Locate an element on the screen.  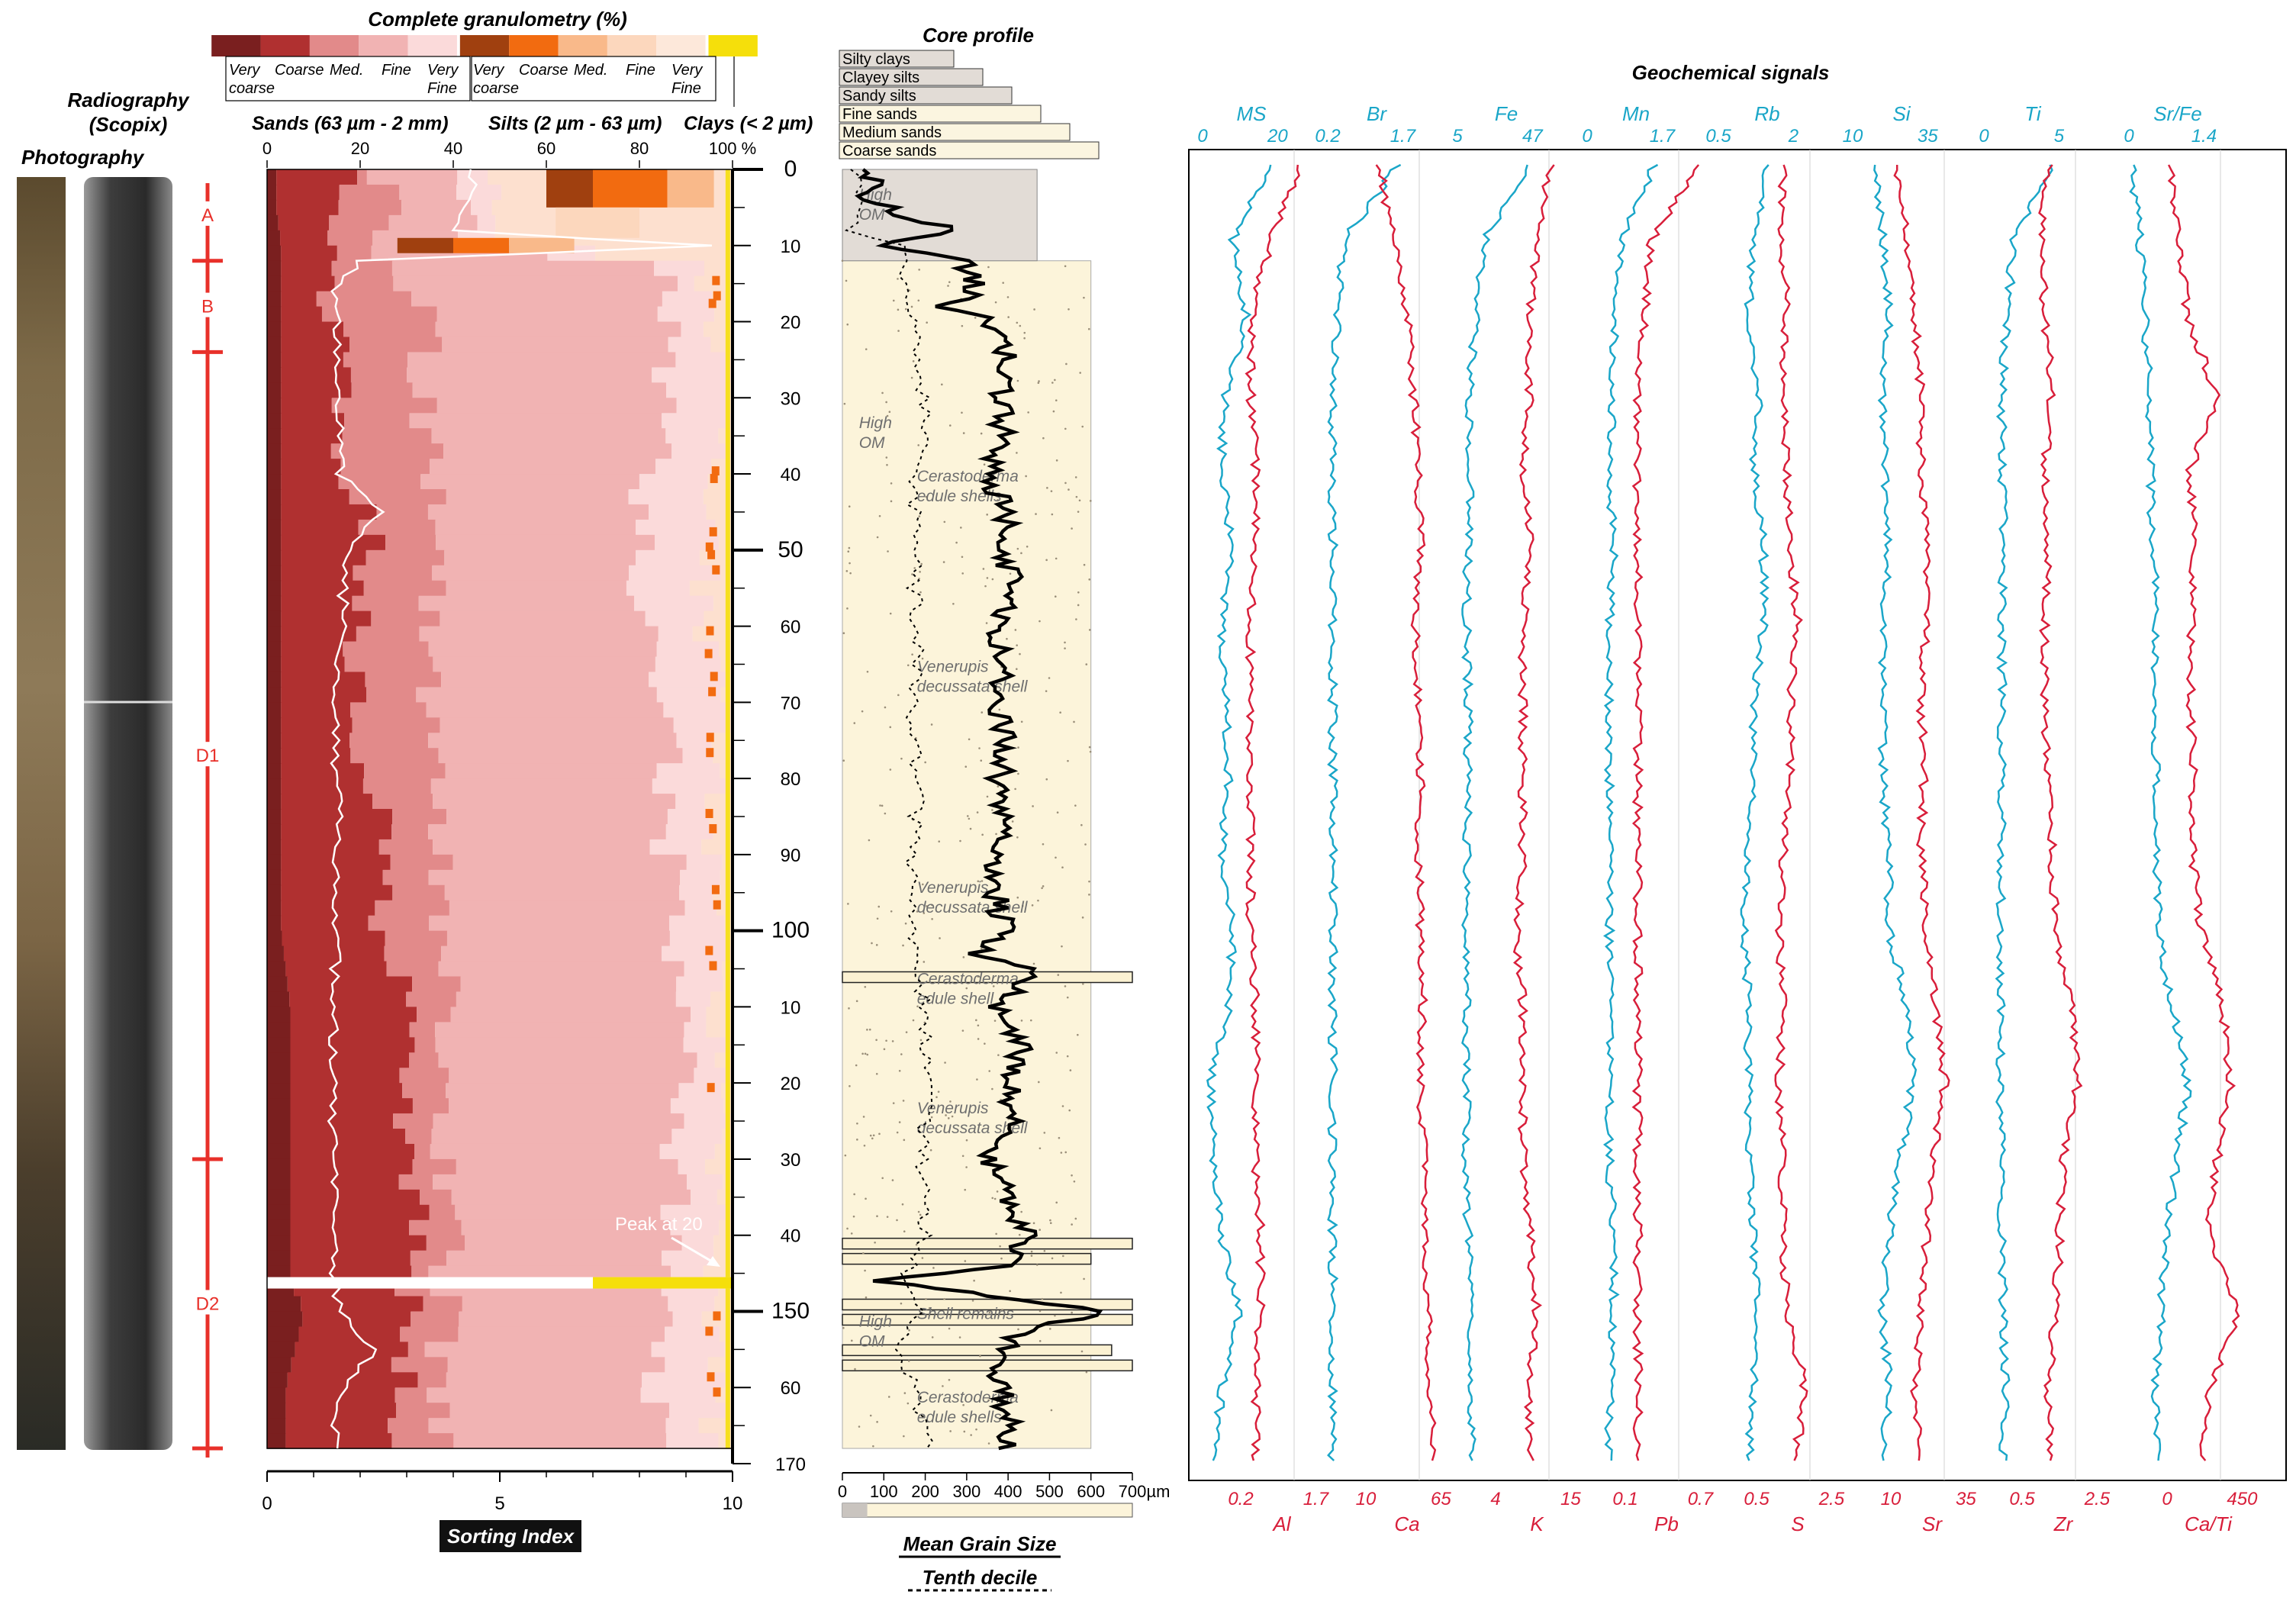
geochem-red-max: 35 is located at coordinates (1966, 1499).